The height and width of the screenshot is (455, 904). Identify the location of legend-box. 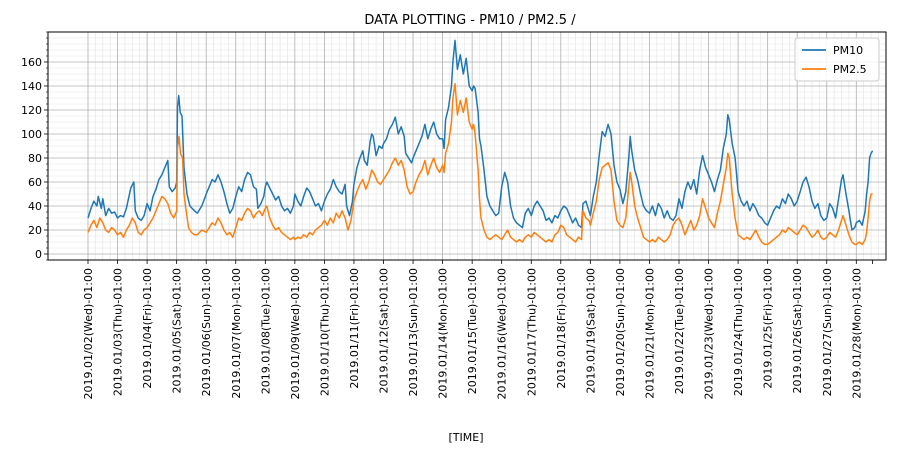
(837, 59).